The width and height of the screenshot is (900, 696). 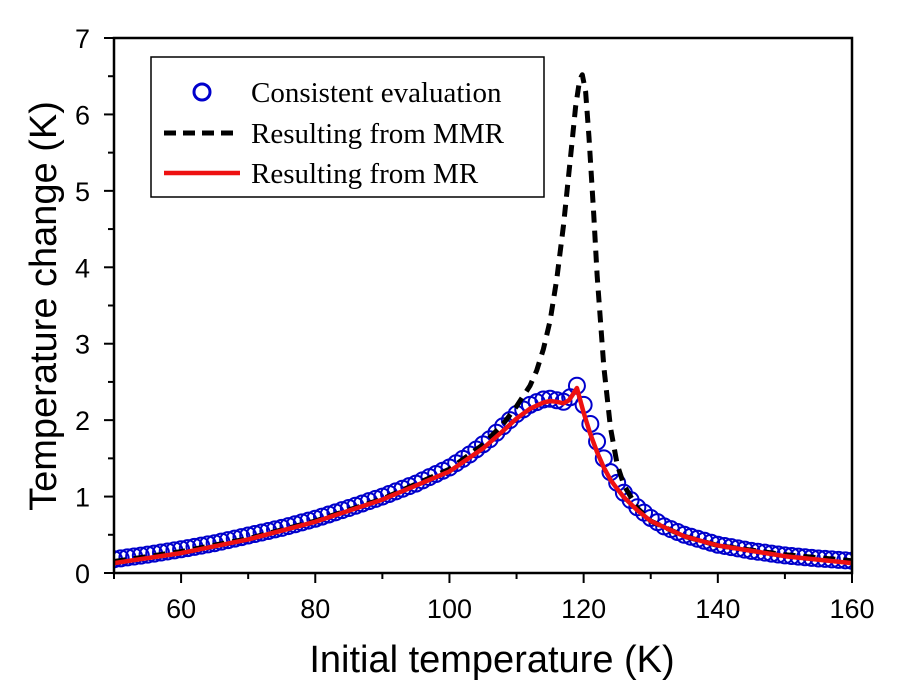 I want to click on x-tick-label: 120, so click(x=583, y=609).